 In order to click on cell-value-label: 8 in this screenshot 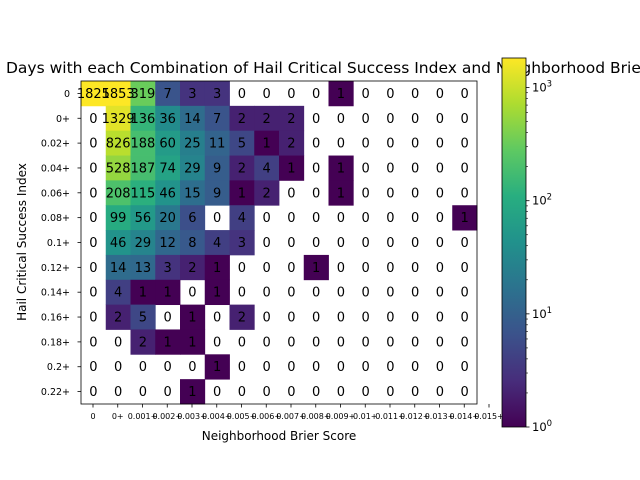, I will do `click(192, 243)`.